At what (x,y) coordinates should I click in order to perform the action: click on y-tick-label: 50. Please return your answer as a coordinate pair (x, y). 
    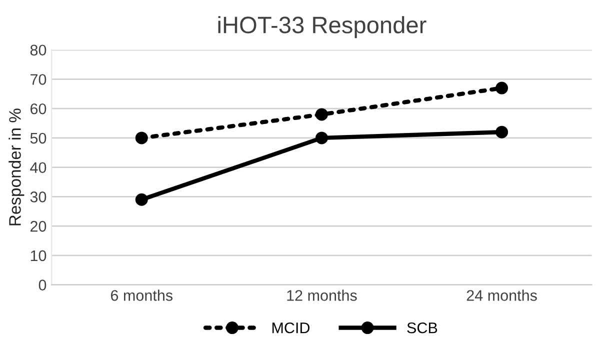
    Looking at the image, I should click on (38, 138).